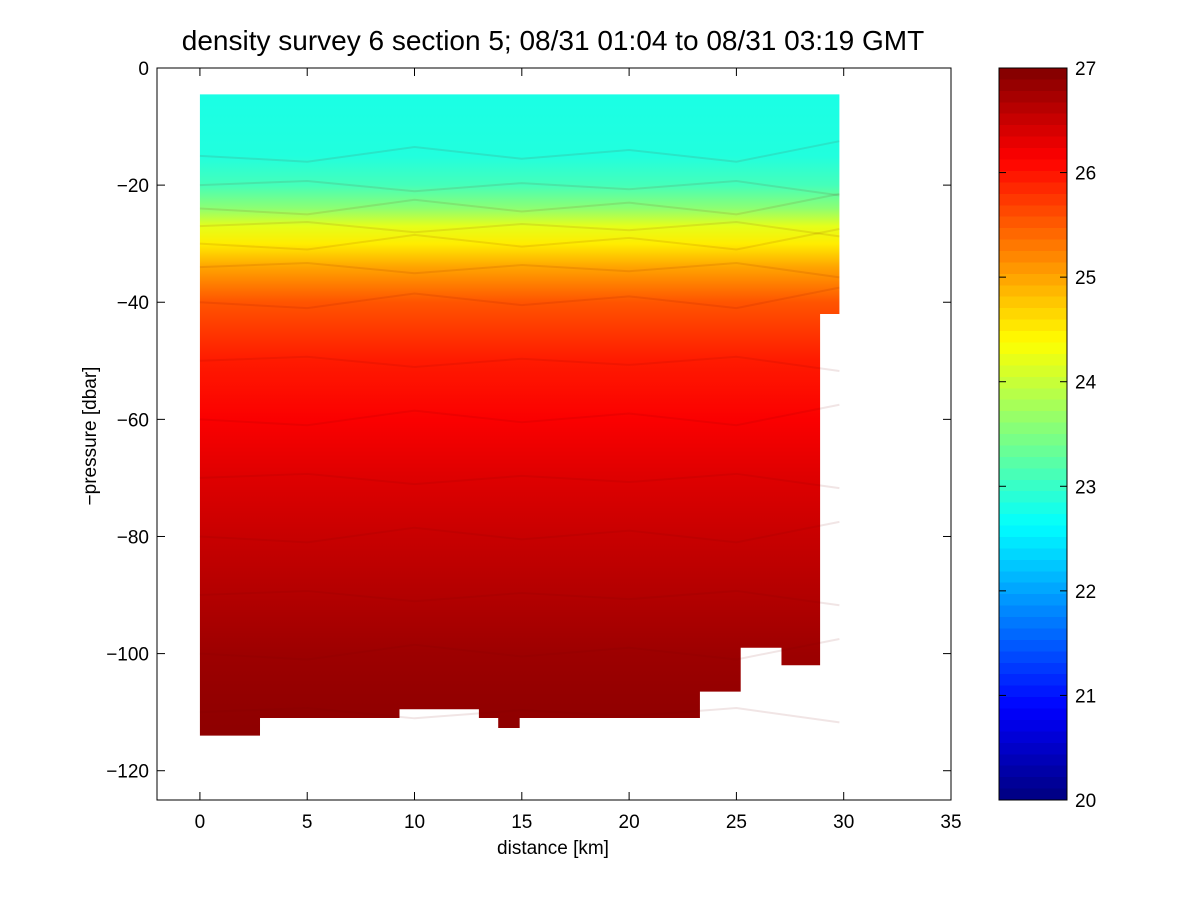 Image resolution: width=1201 pixels, height=901 pixels. I want to click on x-tick-label: 5, so click(307, 822).